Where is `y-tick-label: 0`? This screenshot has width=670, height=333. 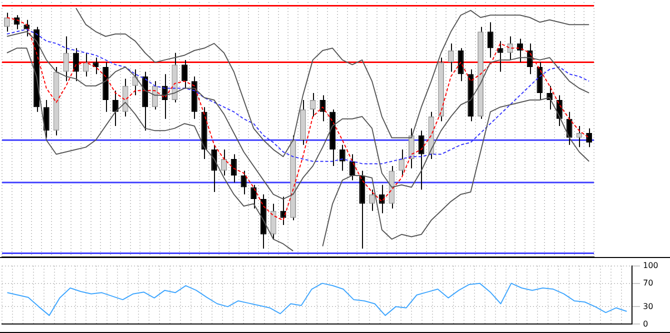 y-tick-label: 0 is located at coordinates (645, 323).